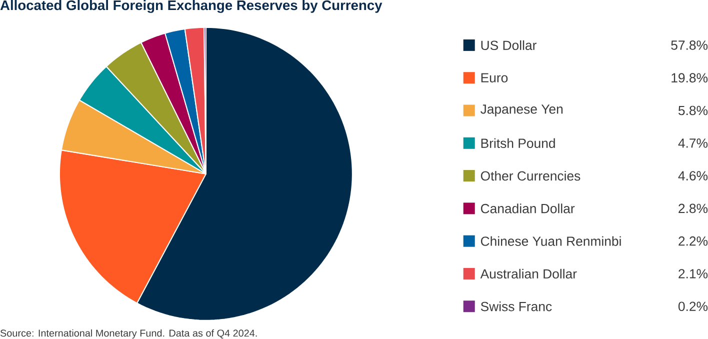 The height and width of the screenshot is (339, 708). I want to click on legend-label: Other Currencies, so click(530, 176).